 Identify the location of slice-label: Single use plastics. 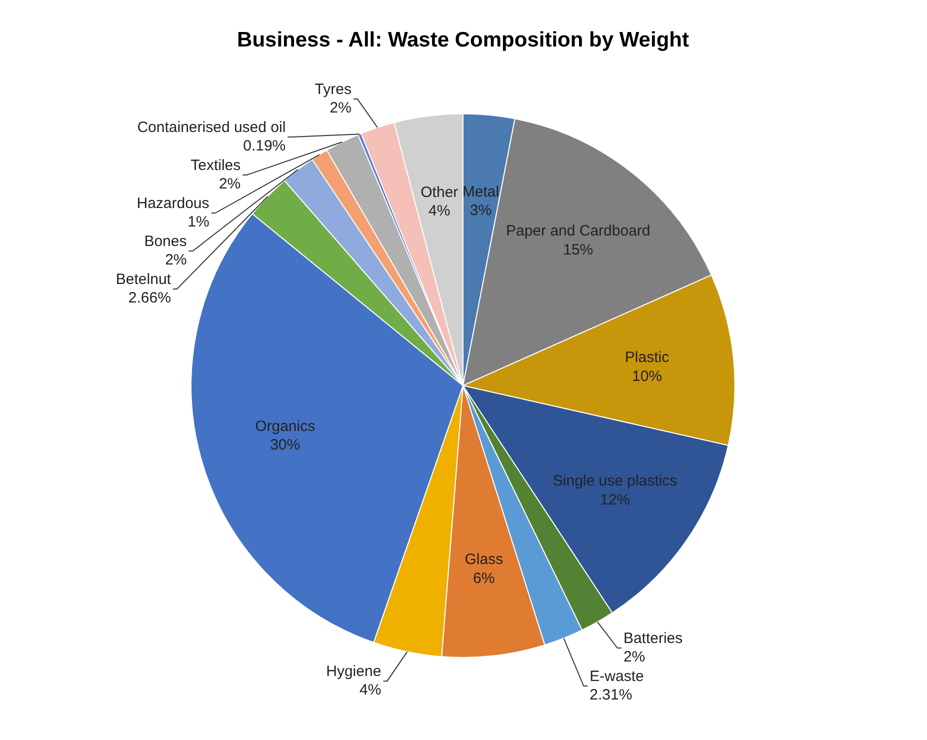
(615, 481).